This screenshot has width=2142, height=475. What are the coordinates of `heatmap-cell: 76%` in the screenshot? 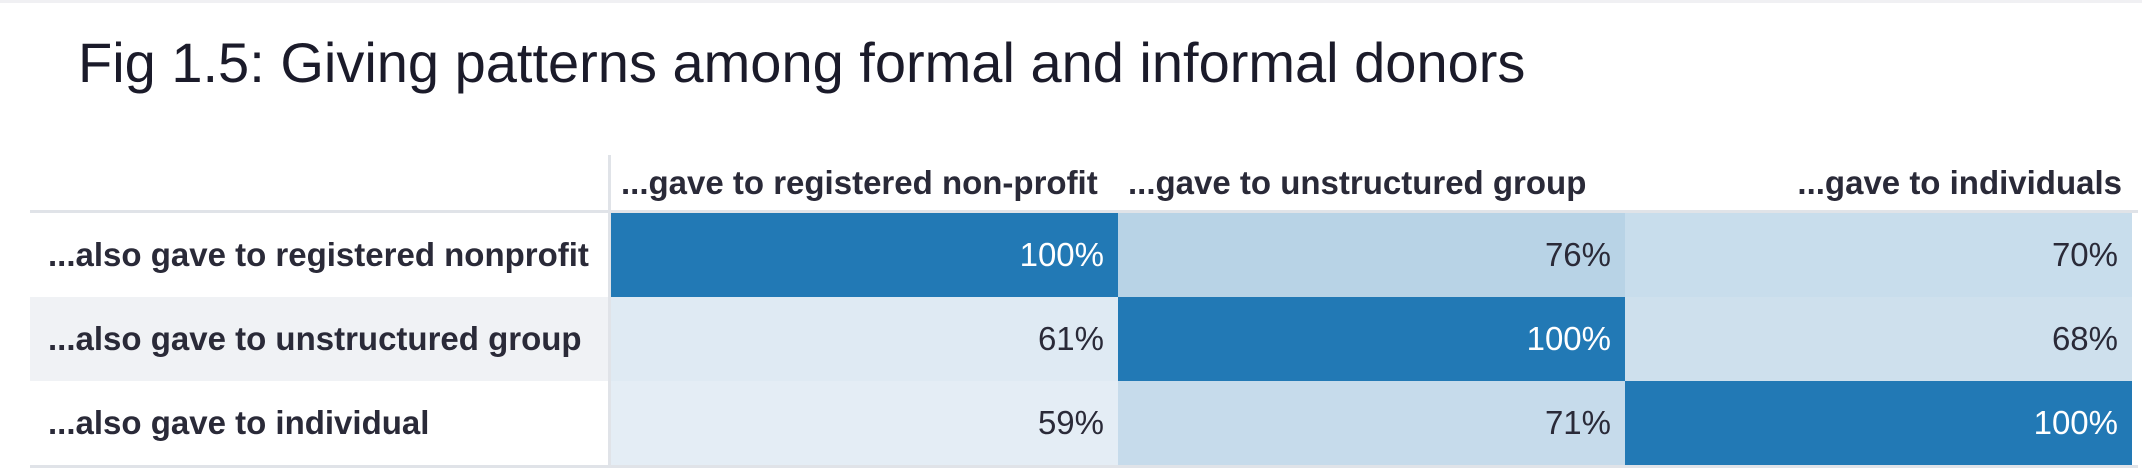 It's located at (1371, 255).